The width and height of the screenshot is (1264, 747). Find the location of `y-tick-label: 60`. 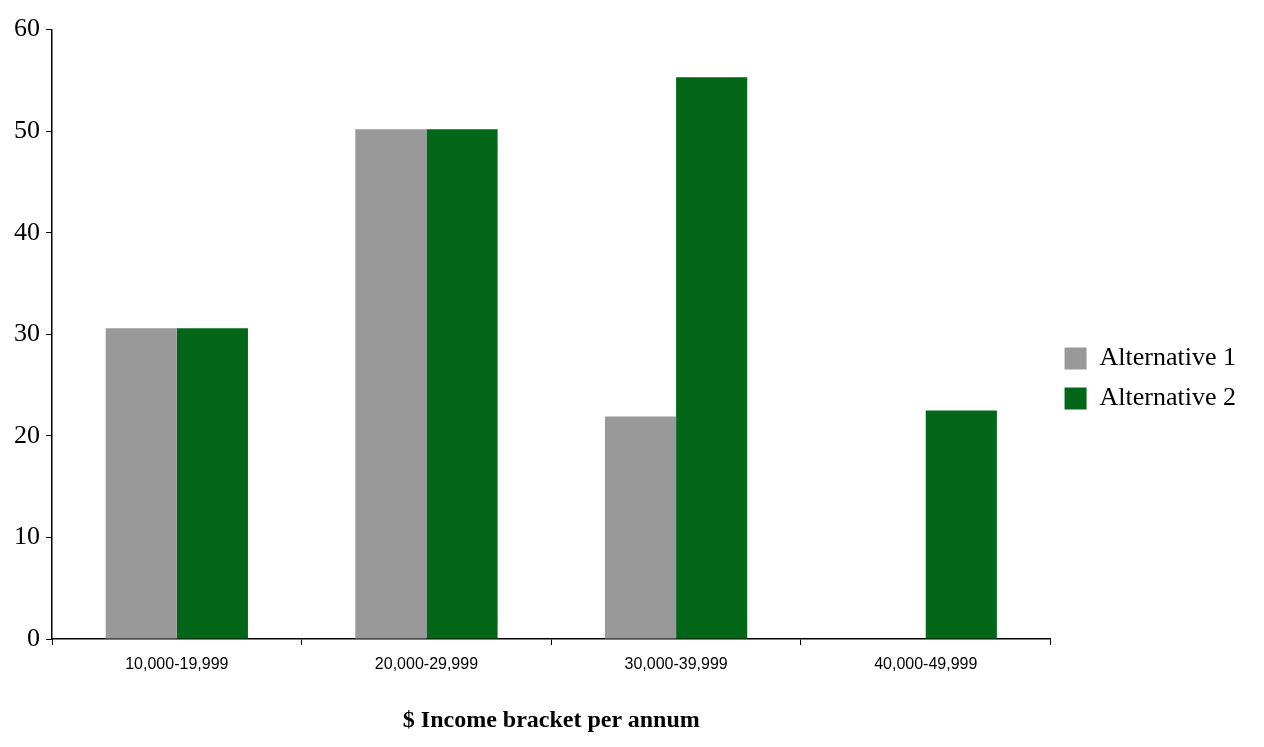

y-tick-label: 60 is located at coordinates (27, 28).